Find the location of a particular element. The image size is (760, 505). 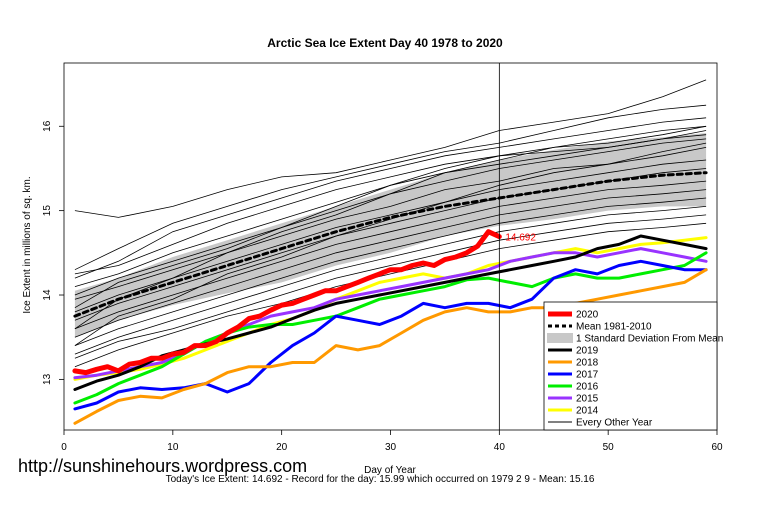

legend-label: 2016 is located at coordinates (587, 387).